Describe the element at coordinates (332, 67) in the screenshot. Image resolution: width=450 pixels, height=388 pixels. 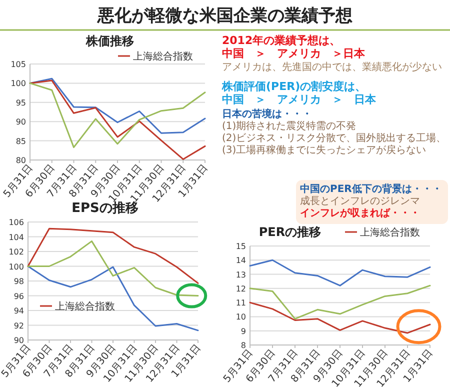
I see `text: アメリカは、先進国の中では、業績悪化が少ない` at that location.